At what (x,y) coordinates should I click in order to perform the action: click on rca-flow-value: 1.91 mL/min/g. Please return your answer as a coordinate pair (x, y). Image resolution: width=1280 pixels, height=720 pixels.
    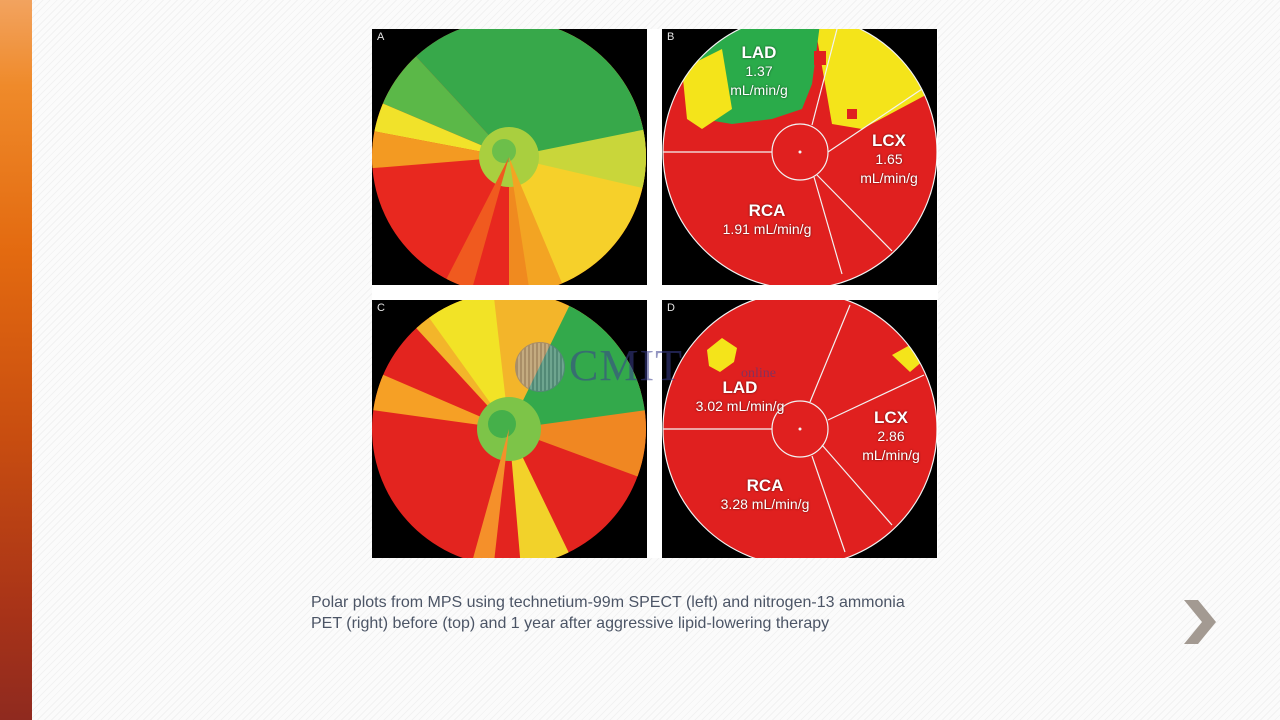
    Looking at the image, I should click on (767, 229).